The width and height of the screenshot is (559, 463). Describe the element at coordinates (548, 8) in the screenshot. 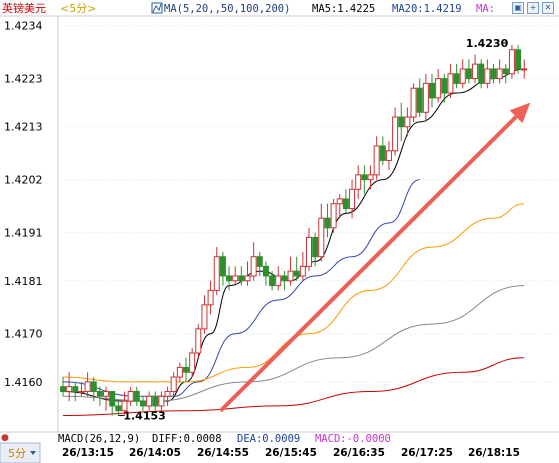

I see `close-icon: ✕` at that location.